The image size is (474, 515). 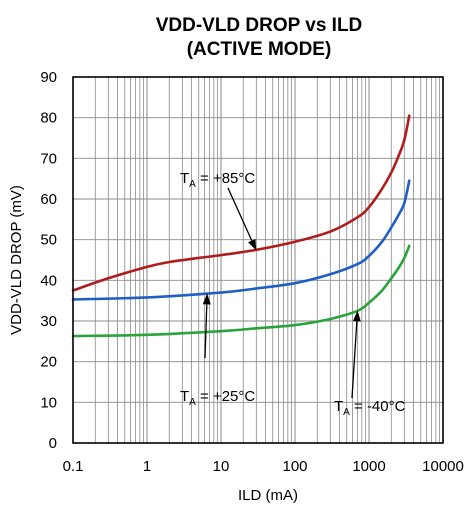 What do you see at coordinates (16, 260) in the screenshot?
I see `y-axis-label: VDD-VLD DROP (mV)` at bounding box center [16, 260].